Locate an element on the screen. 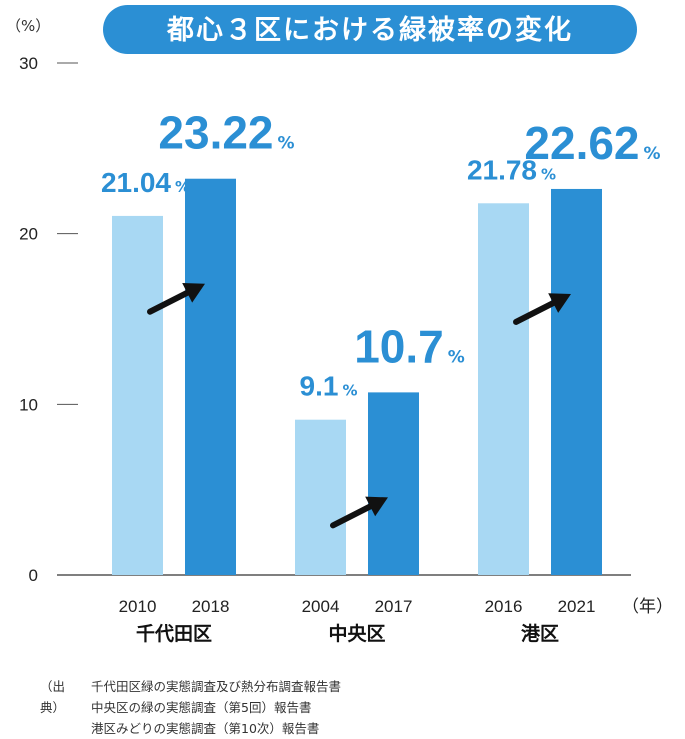 This screenshot has height=739, width=685. sources-prefix: （出典） is located at coordinates (53, 697).